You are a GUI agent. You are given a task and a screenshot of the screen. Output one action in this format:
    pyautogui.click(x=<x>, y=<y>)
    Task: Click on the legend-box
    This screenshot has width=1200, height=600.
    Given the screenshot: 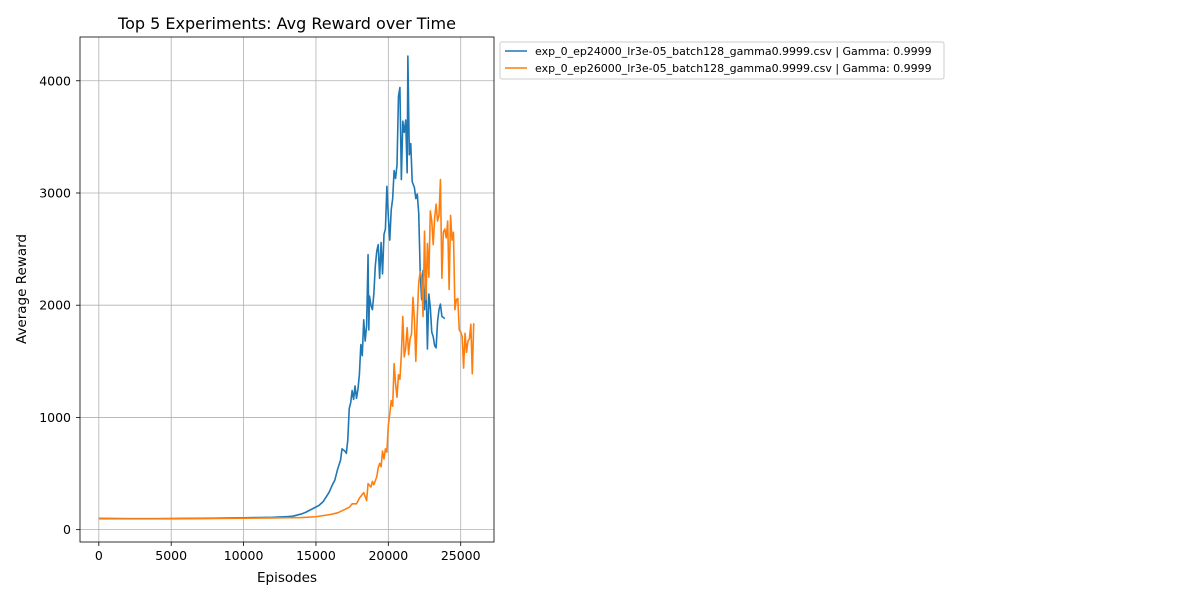 What is the action you would take?
    pyautogui.click(x=722, y=60)
    